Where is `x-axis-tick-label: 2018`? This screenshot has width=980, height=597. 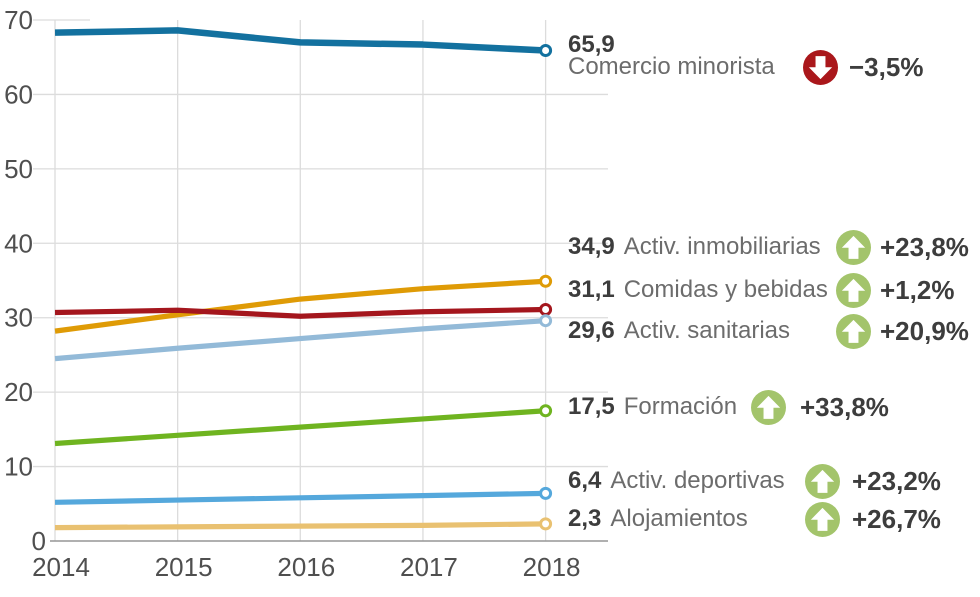 x-axis-tick-label: 2018 is located at coordinates (552, 567).